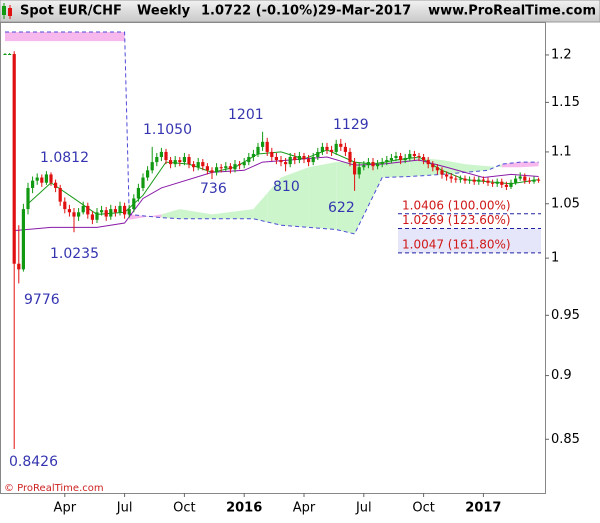 This screenshot has width=600, height=523. What do you see at coordinates (561, 151) in the screenshot?
I see `y-tick-label: 1.1` at bounding box center [561, 151].